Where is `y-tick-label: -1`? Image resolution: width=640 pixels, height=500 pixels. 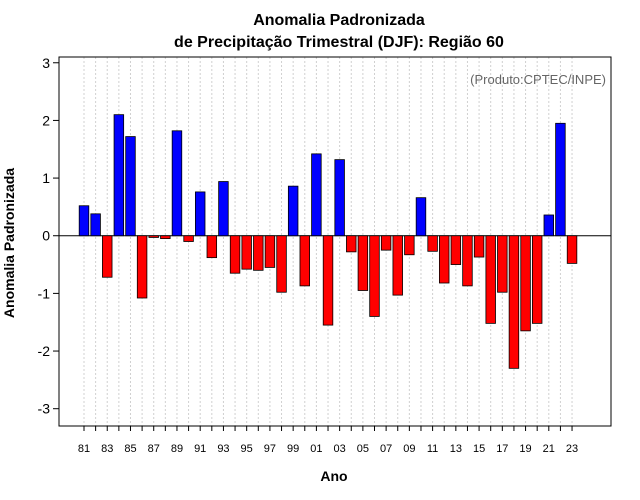 y-tick-label: -1 is located at coordinates (44, 293).